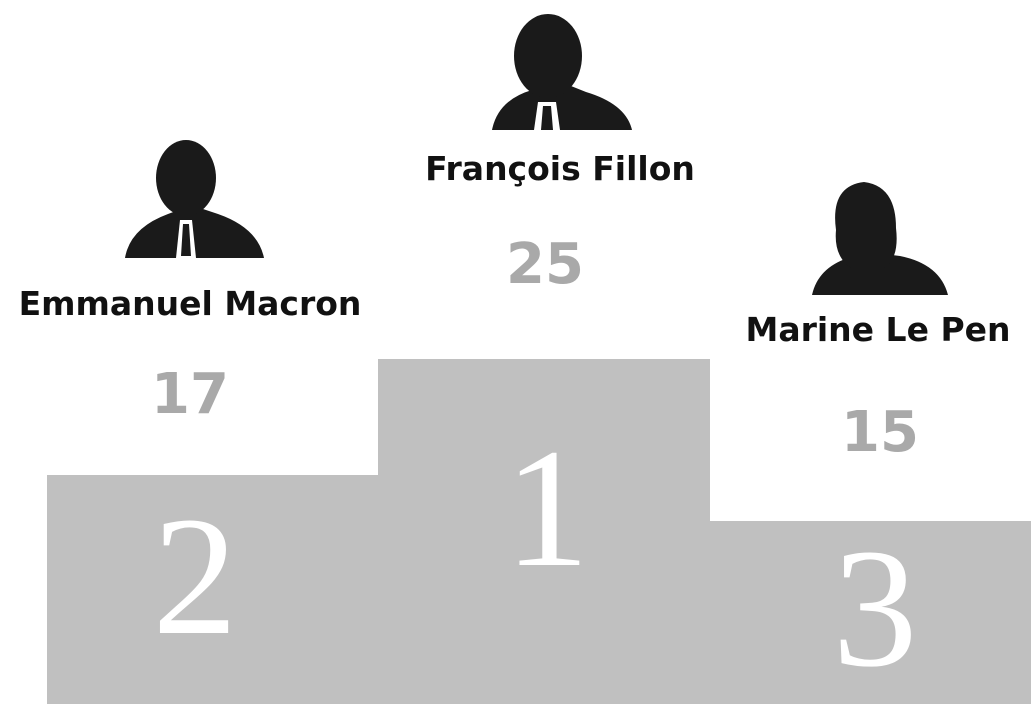  Describe the element at coordinates (545, 264) in the screenshot. I see `score: 25` at that location.